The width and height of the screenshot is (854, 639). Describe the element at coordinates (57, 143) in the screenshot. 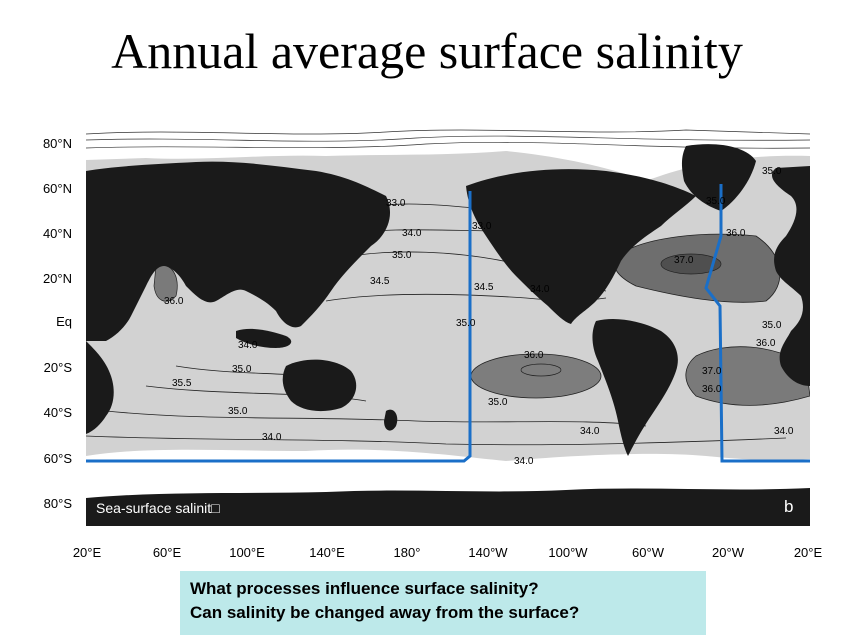

I see `y-axis-label: 80°N` at that location.